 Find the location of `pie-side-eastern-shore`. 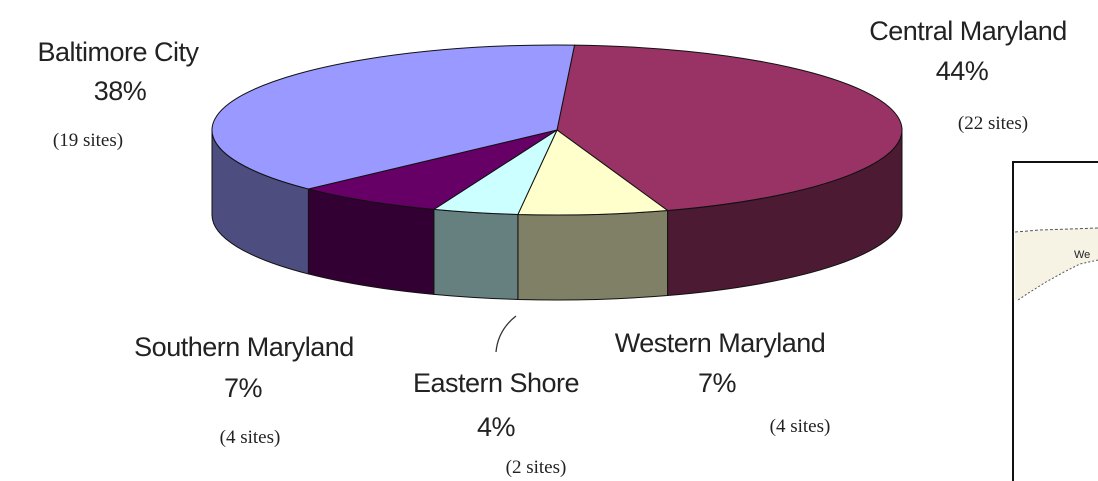

pie-side-eastern-shore is located at coordinates (476, 254).